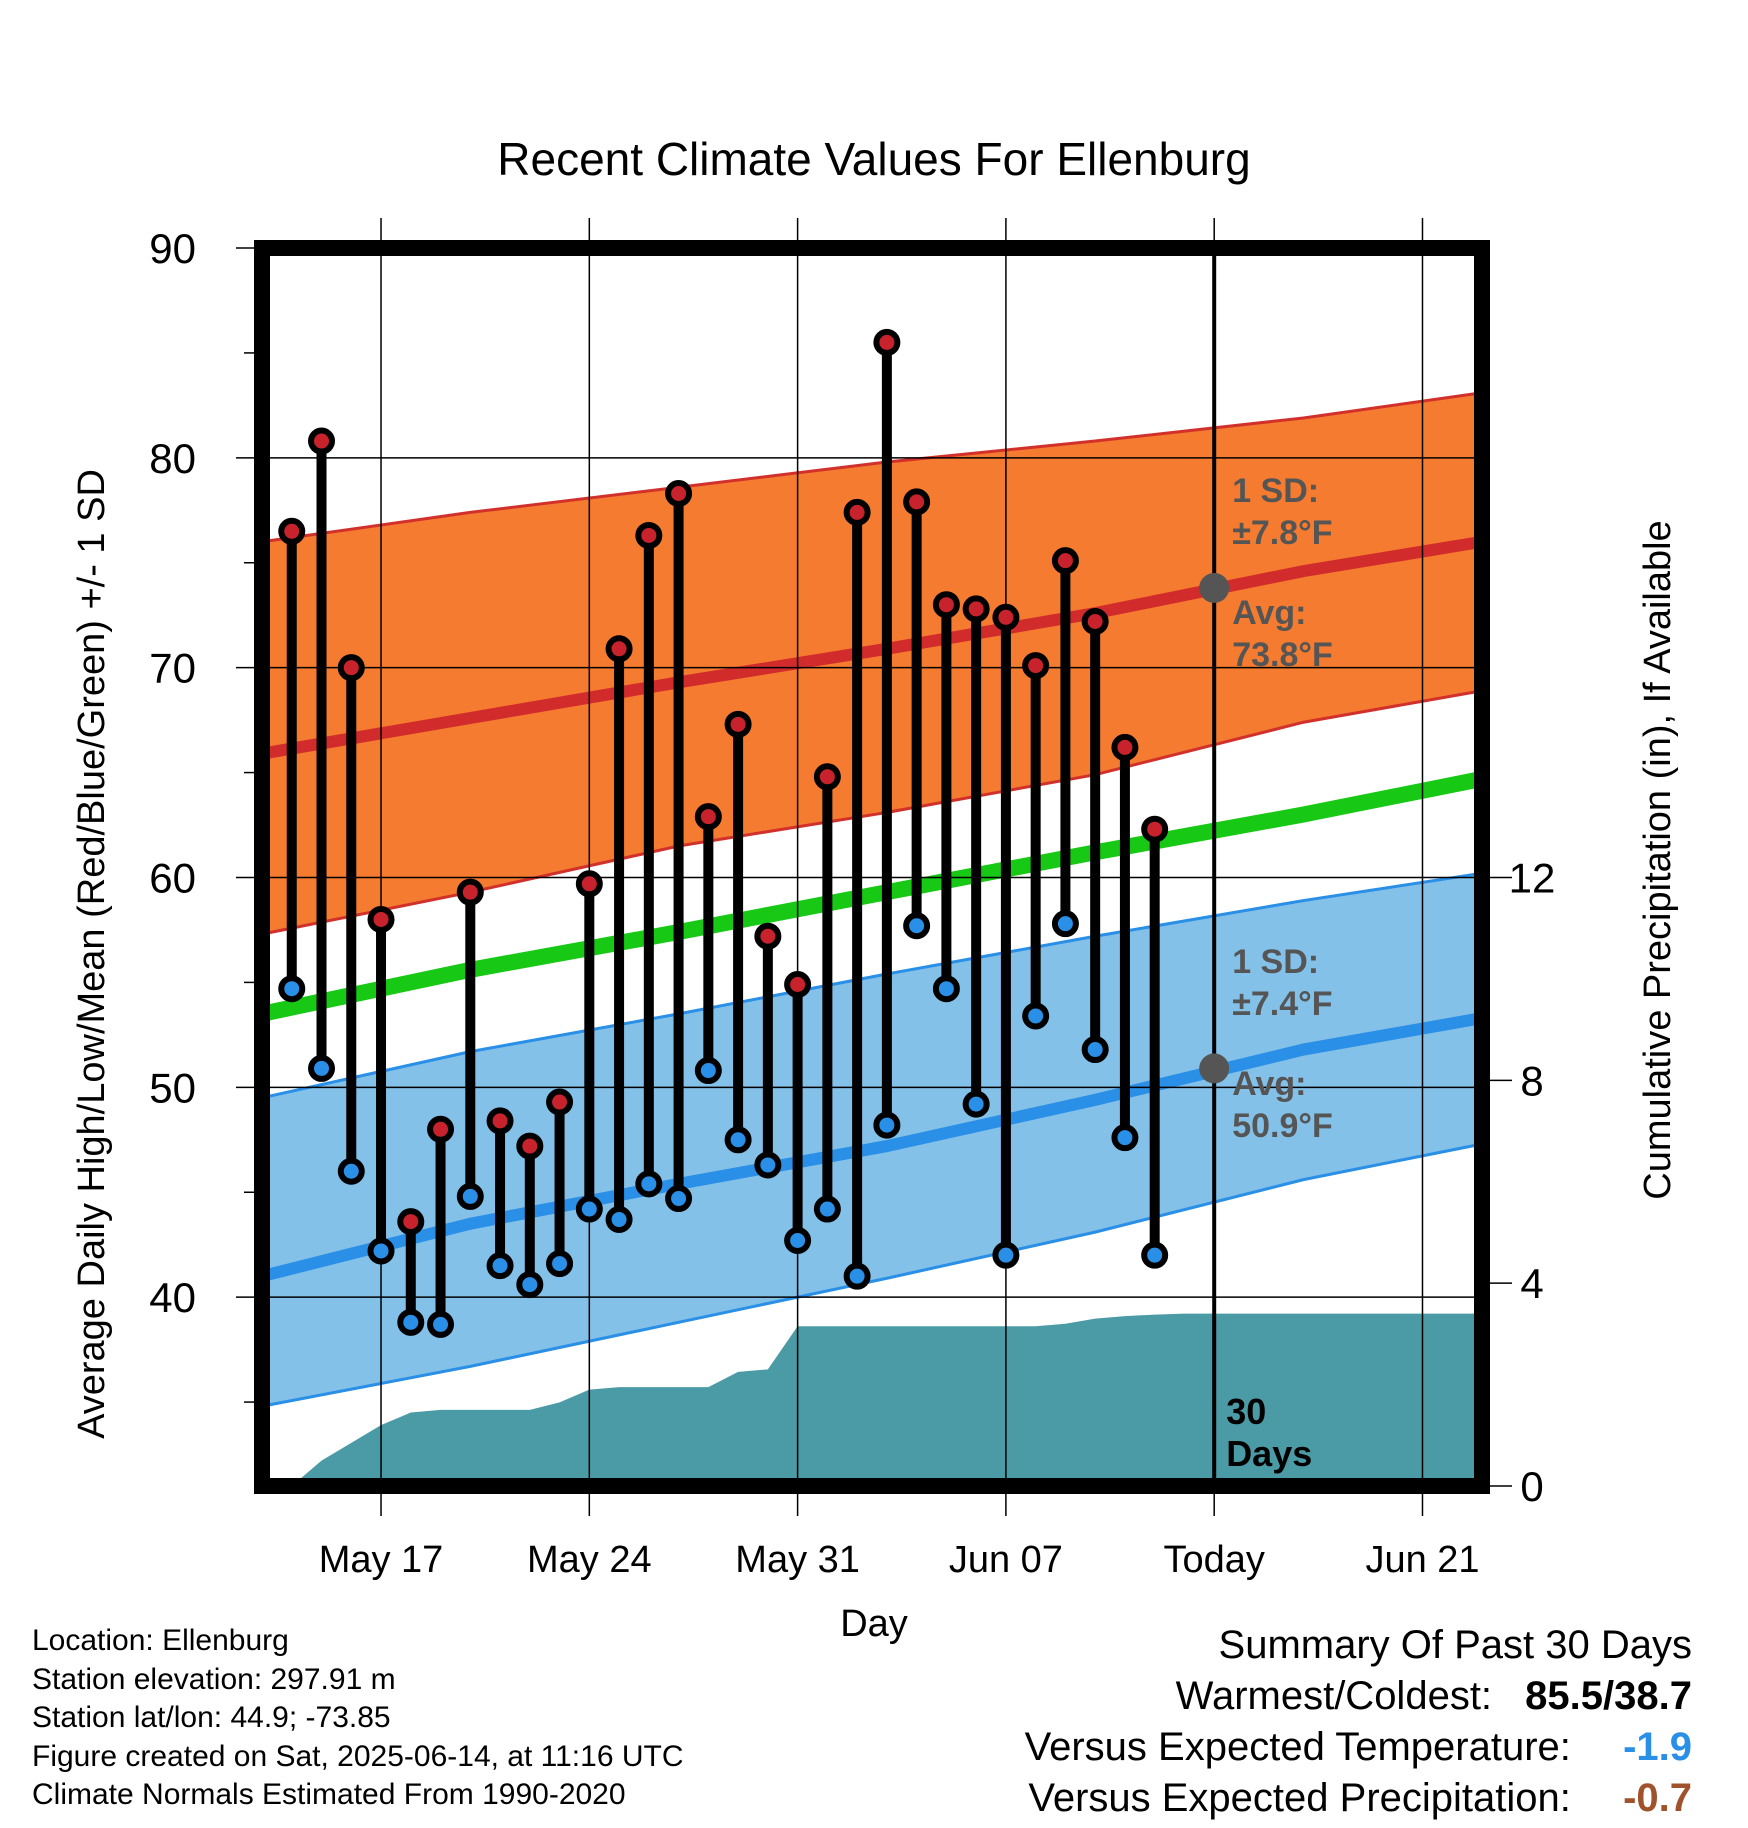 Image resolution: width=1748 pixels, height=1828 pixels. I want to click on summary-precip-row: Versus Expected Precipitation: -0.7, so click(1358, 1798).